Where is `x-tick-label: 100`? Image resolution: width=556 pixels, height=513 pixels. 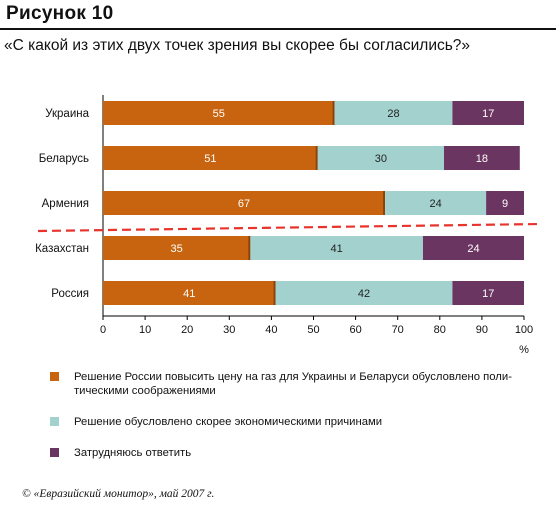 x-tick-label: 100 is located at coordinates (524, 330).